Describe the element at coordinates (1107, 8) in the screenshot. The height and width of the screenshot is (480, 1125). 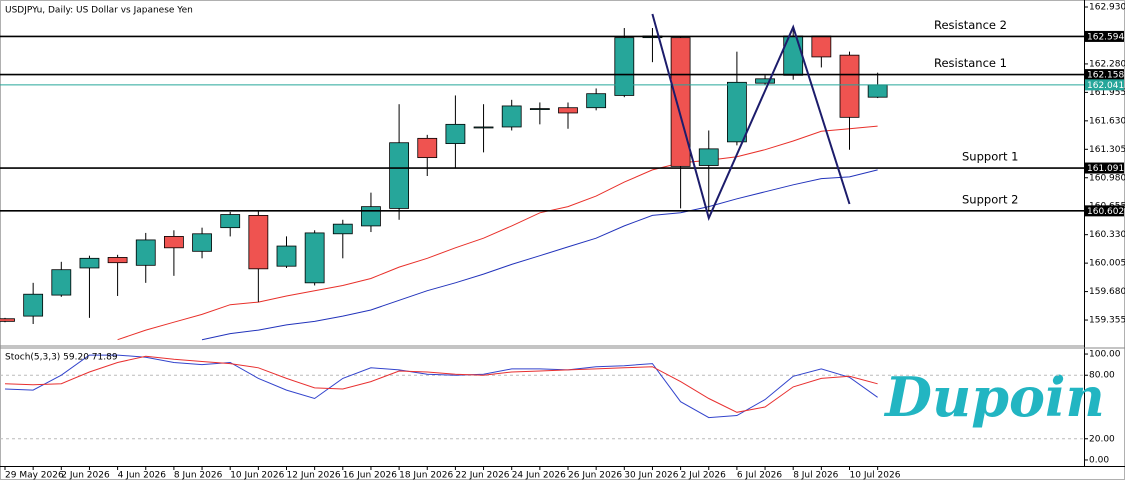
I see `y-tick-label: 162.930` at that location.